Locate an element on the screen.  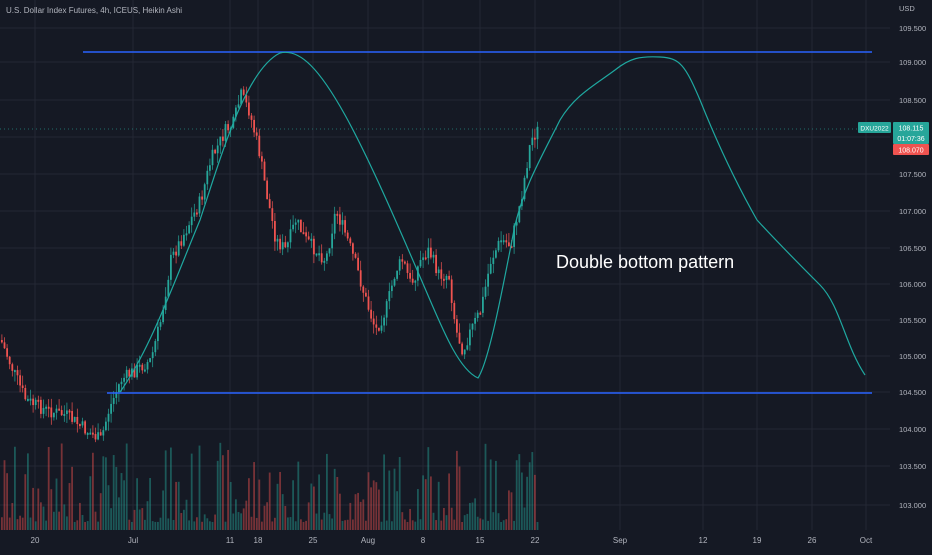
y-tick-label: 105.000 is located at coordinates (912, 356).